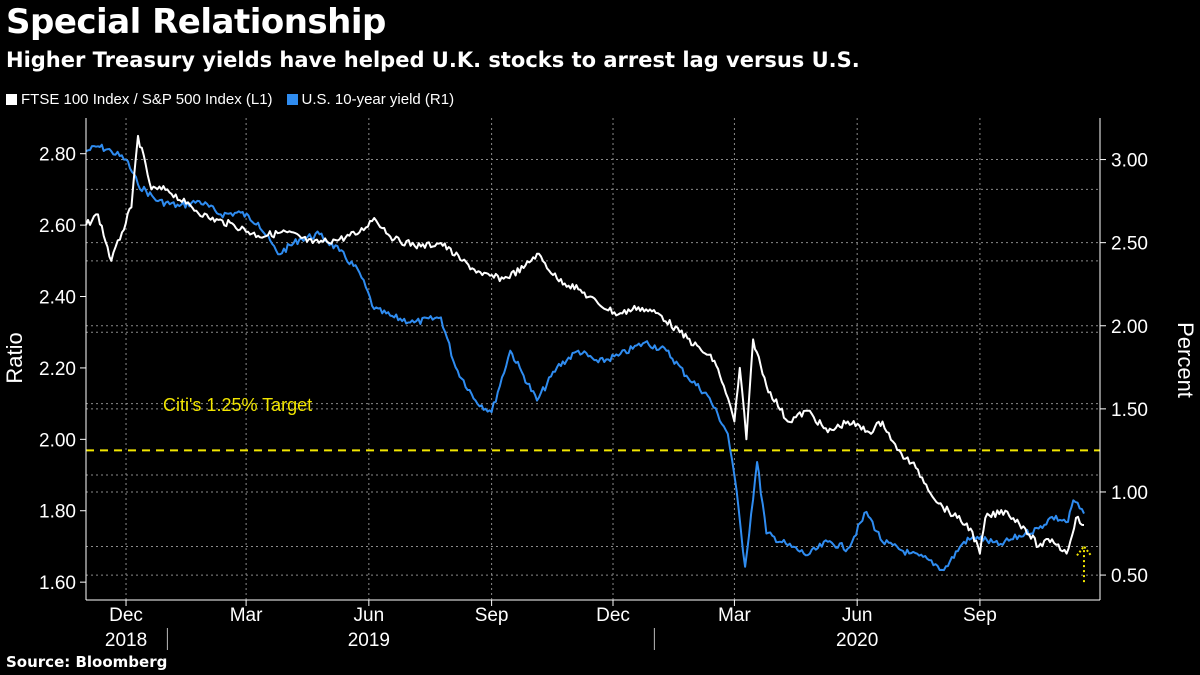 The image size is (1200, 675). What do you see at coordinates (237, 405) in the screenshot?
I see `target-annotation-label: Citi's 1.25% Target` at bounding box center [237, 405].